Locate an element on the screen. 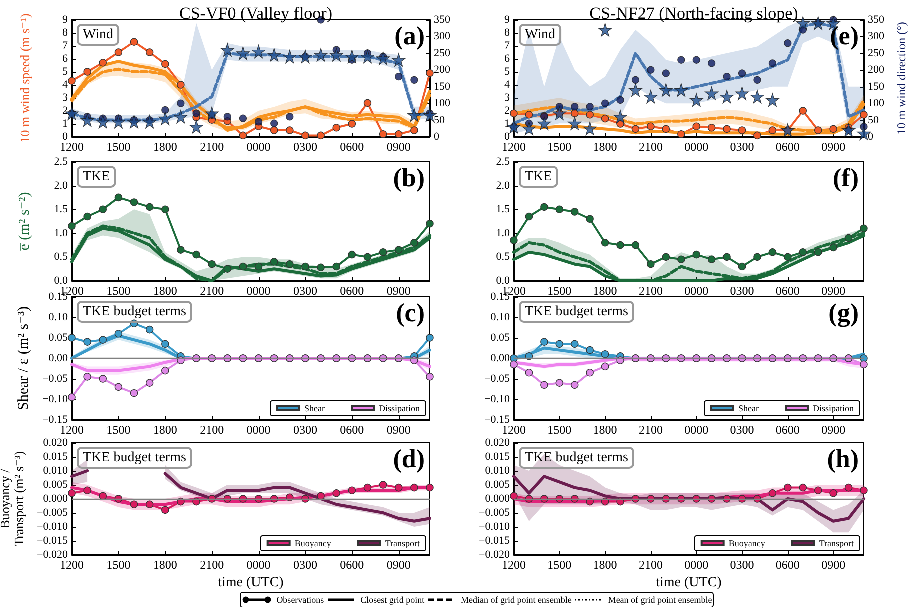 This screenshot has height=607, width=911. y-tick-label: 0.5 is located at coordinates (503, 257).